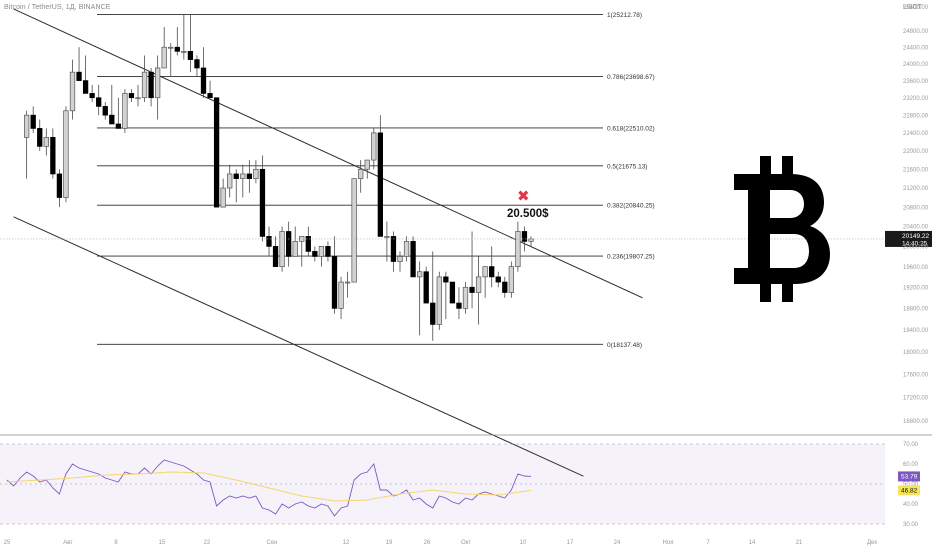  What do you see at coordinates (916, 48) in the screenshot?
I see `price-tick-label: 24400.00` at bounding box center [916, 48].